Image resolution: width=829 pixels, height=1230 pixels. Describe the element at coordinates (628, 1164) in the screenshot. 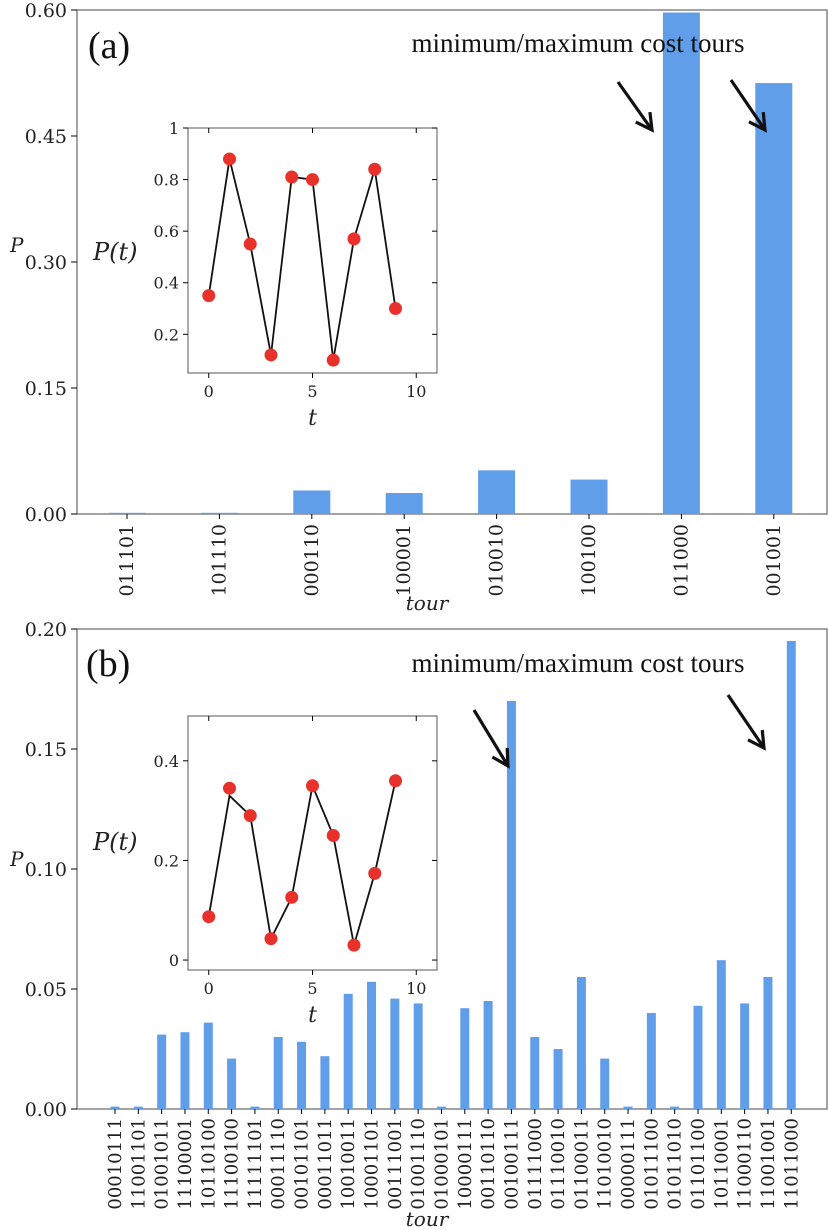

I see `x-tick-label: 00000111` at that location.